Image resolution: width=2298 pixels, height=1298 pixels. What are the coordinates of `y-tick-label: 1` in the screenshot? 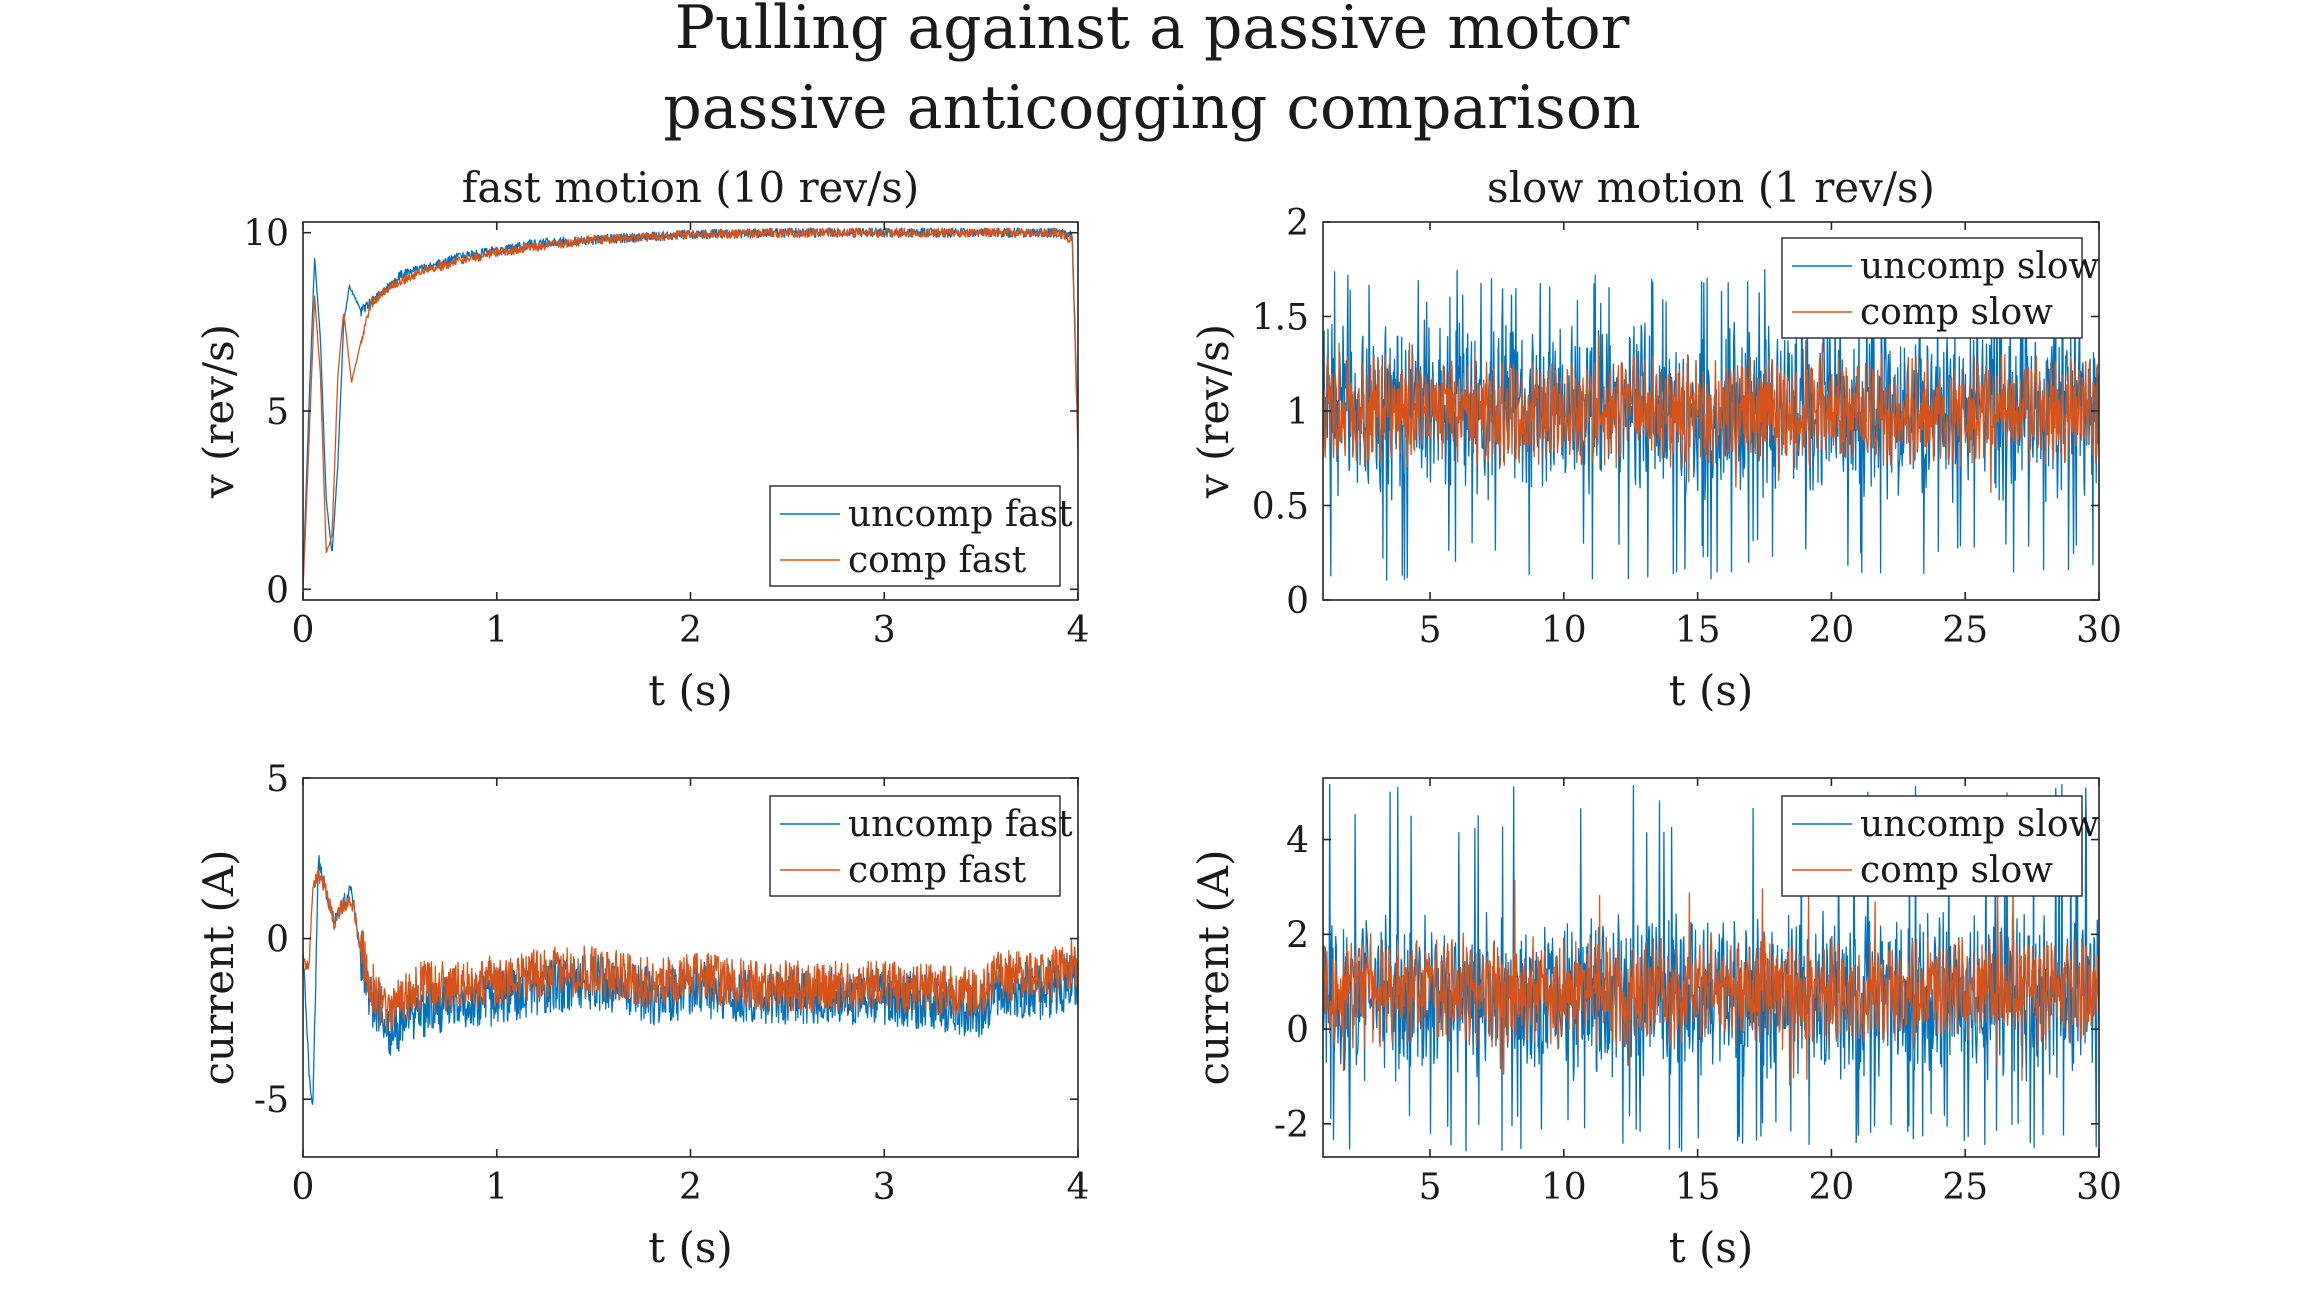 It's located at (1297, 412).